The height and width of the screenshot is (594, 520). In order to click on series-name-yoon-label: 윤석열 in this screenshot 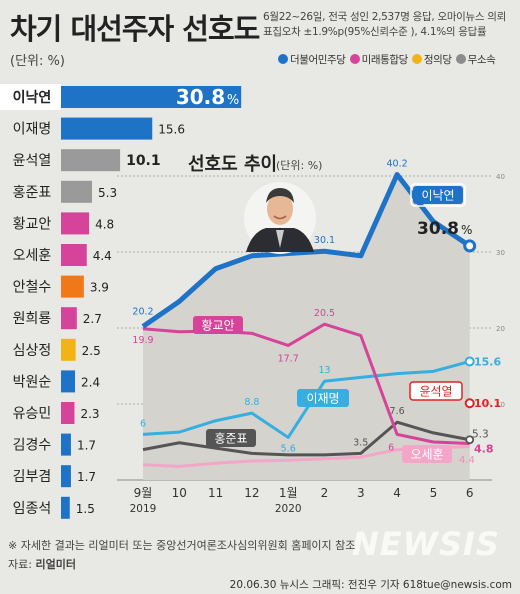, I will do `click(435, 392)`.